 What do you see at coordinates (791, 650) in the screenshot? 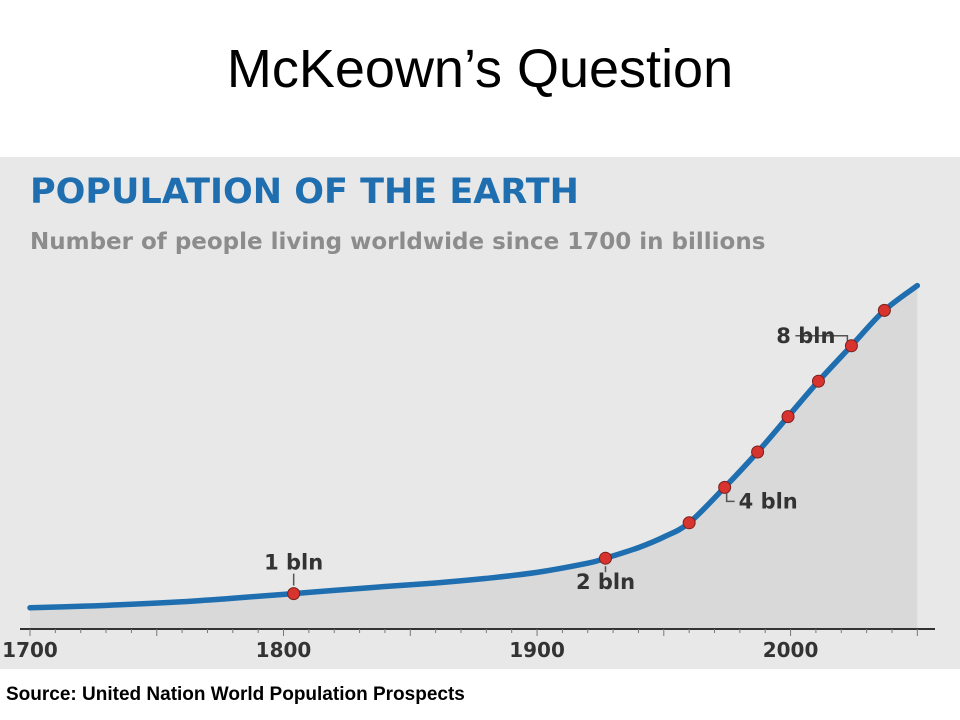
I see `x-tick-label: 2000` at bounding box center [791, 650].